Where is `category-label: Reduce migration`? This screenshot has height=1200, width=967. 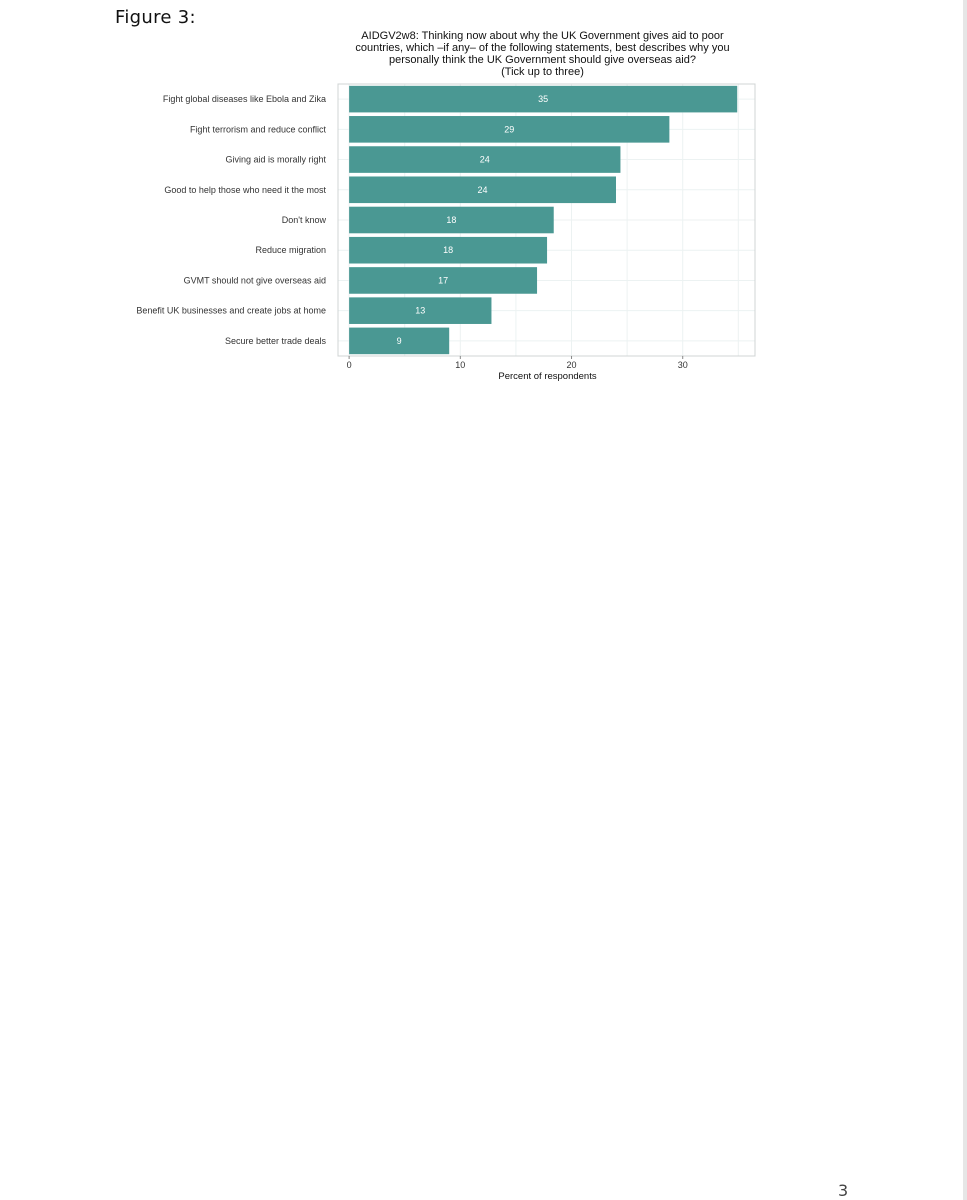
category-label: Reduce migration is located at coordinates (290, 250).